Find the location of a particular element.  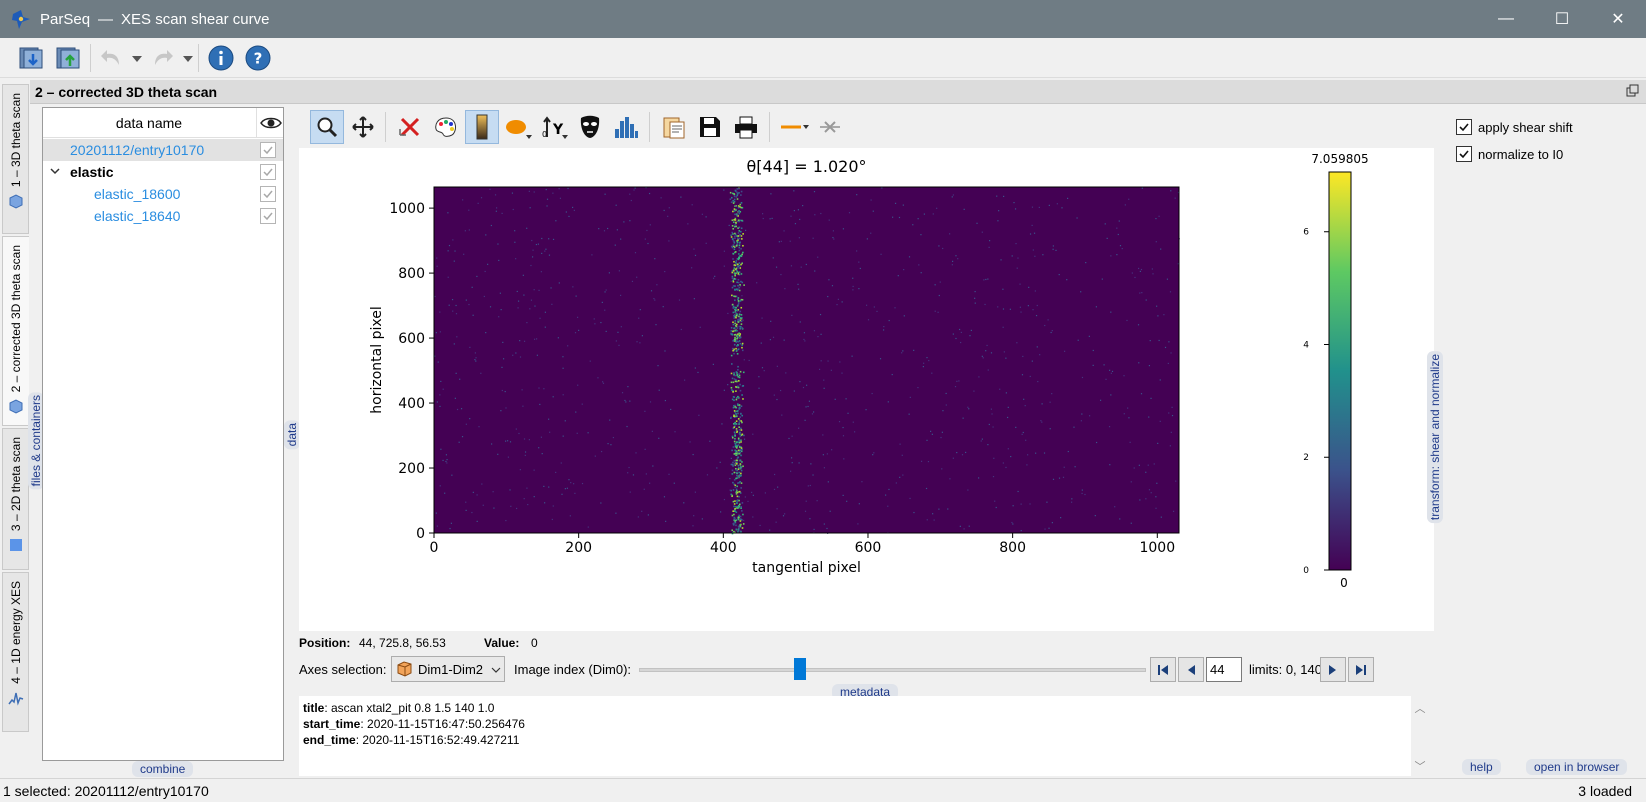

colormap-button is located at coordinates (446, 127).